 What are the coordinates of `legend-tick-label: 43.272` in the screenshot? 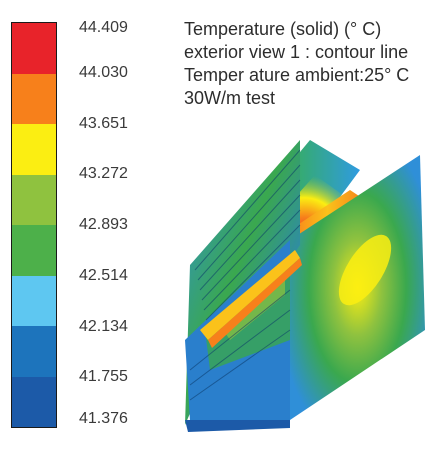 It's located at (103, 174).